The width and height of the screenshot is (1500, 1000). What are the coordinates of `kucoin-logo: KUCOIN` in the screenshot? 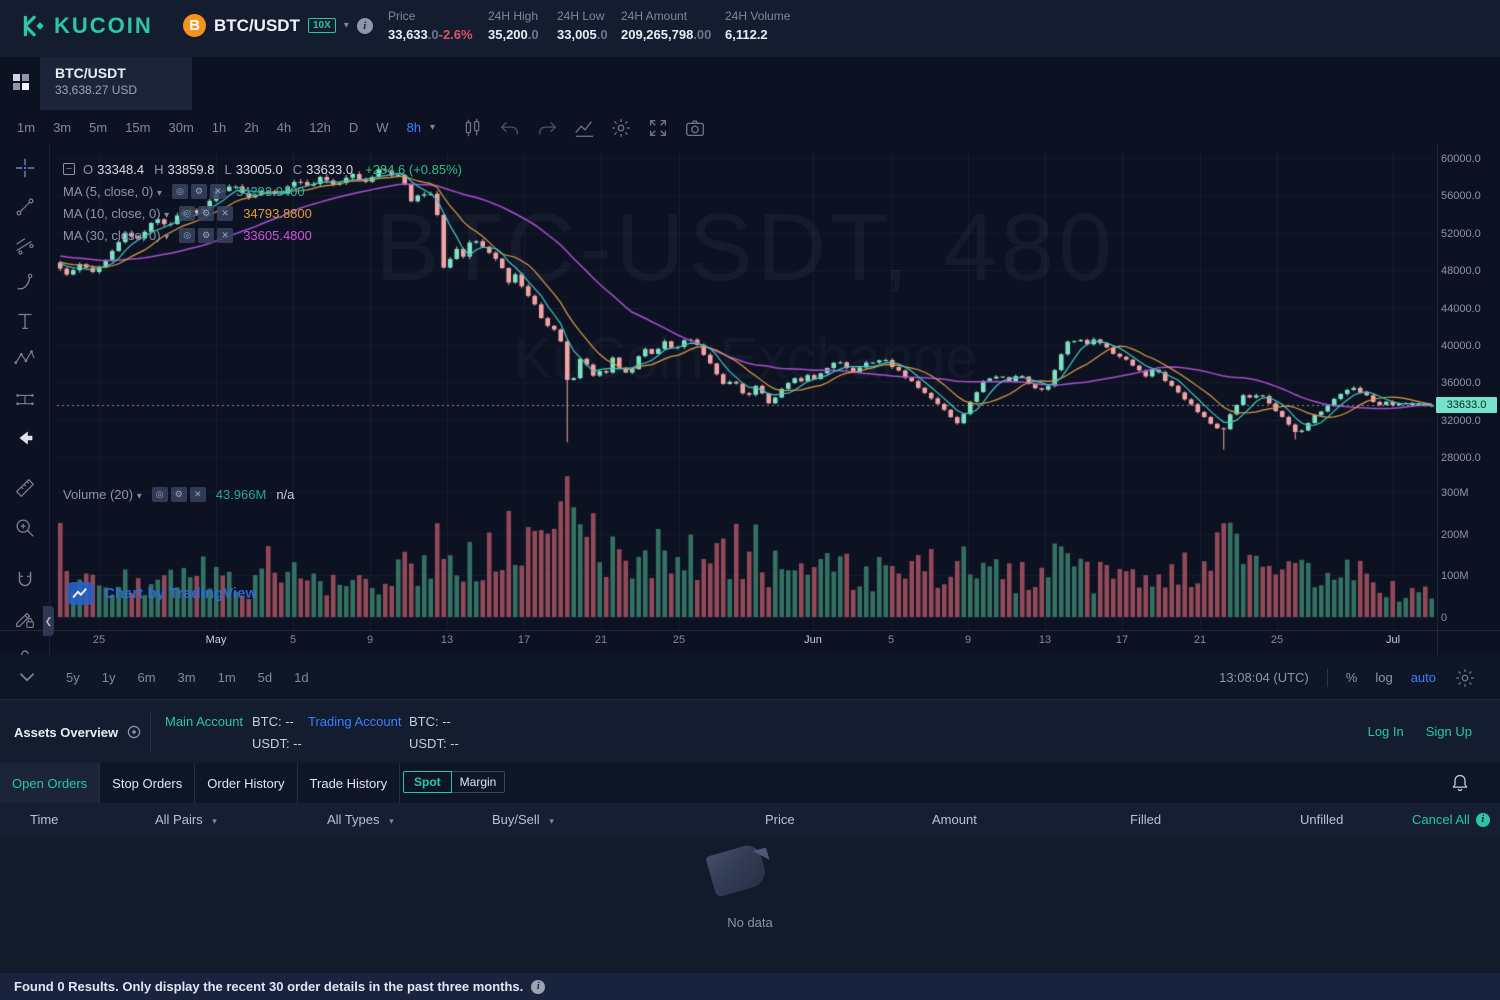 It's located at (86, 26).